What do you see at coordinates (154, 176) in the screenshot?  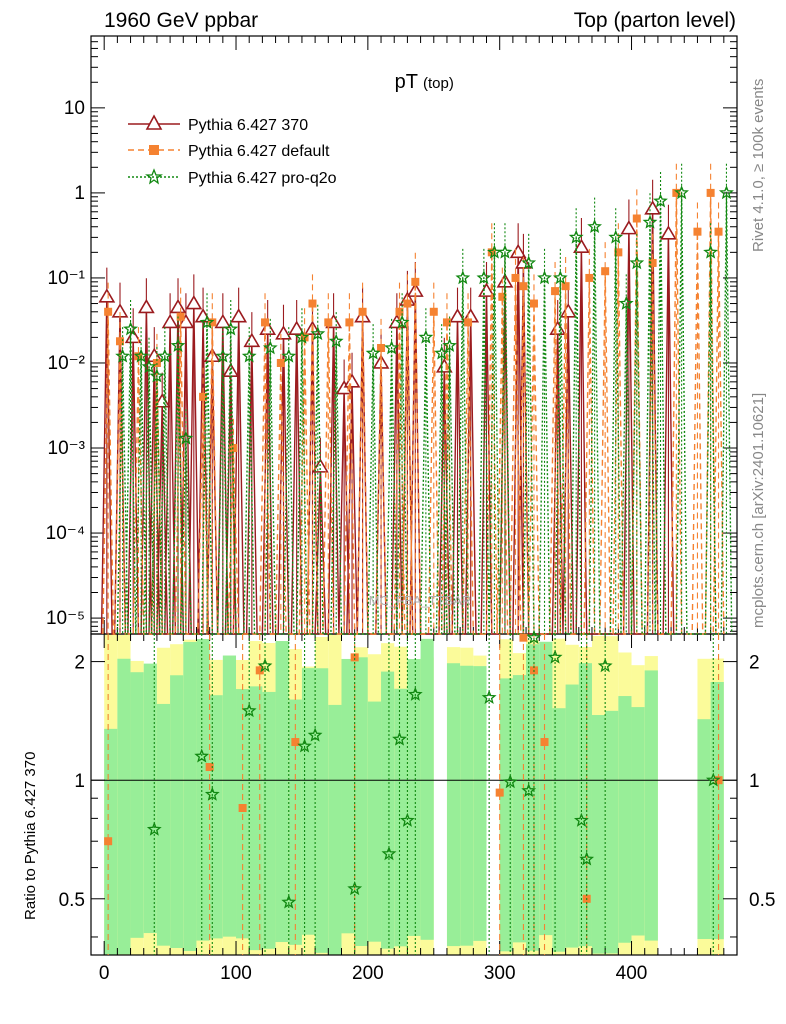 I see `star-icon` at bounding box center [154, 176].